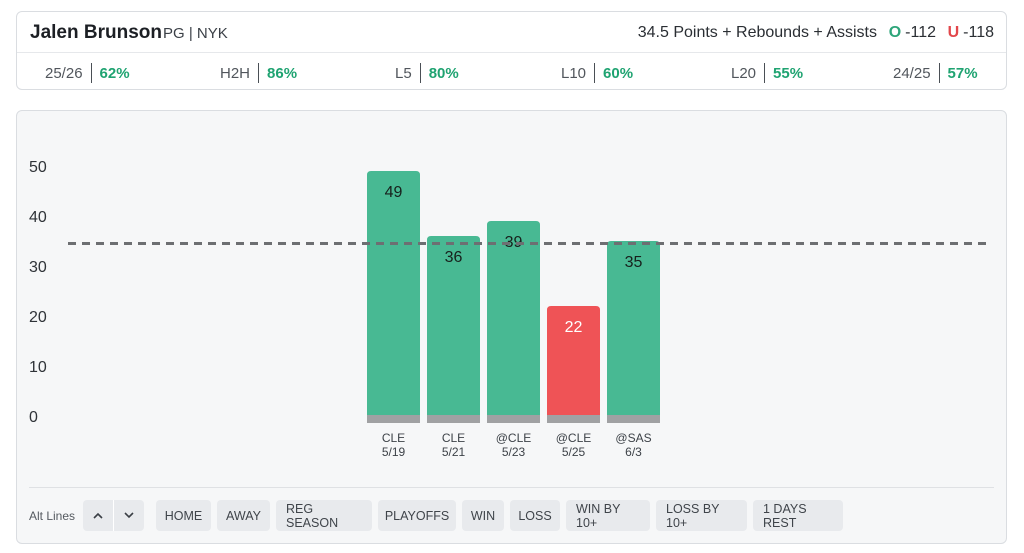 Image resolution: width=1024 pixels, height=553 pixels. I want to click on stat-l10: L10 60%, so click(597, 73).